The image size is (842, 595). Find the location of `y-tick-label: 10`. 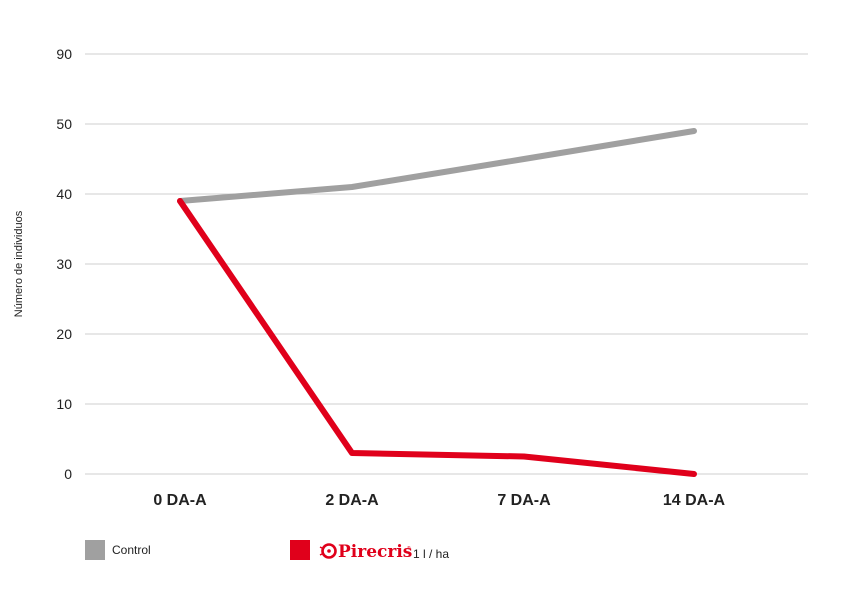

y-tick-label: 10 is located at coordinates (64, 404).